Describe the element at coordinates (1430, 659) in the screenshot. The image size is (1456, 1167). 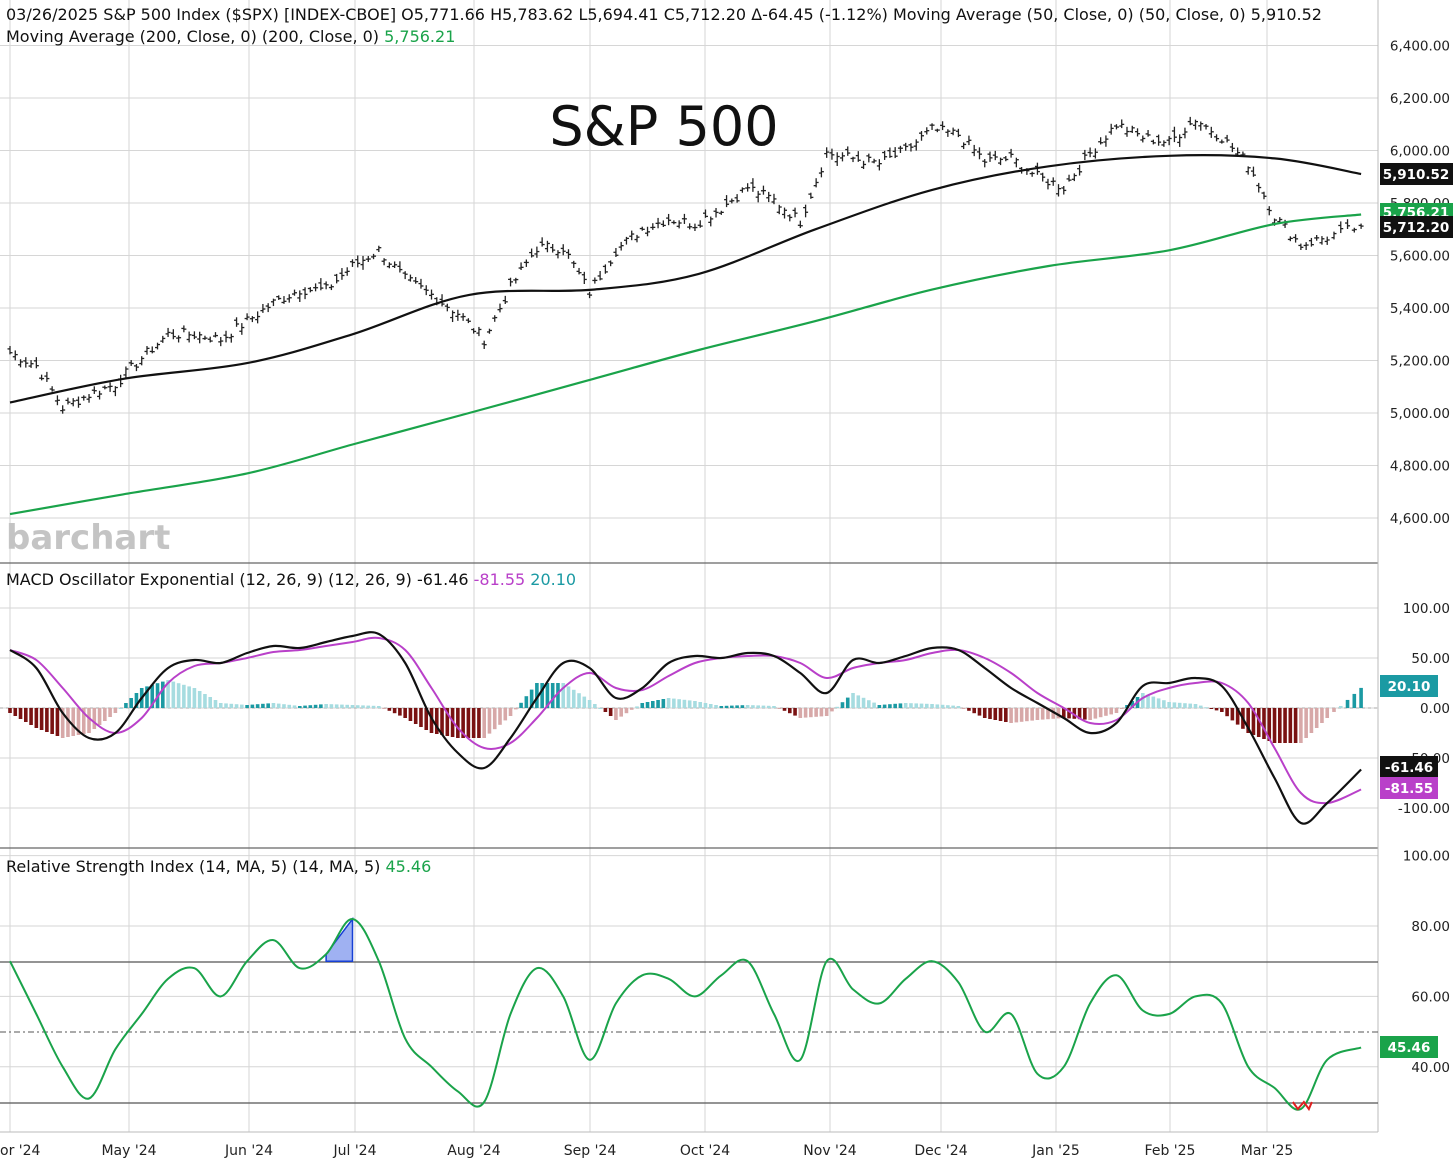
I see `y-tick-label: 50.00` at that location.